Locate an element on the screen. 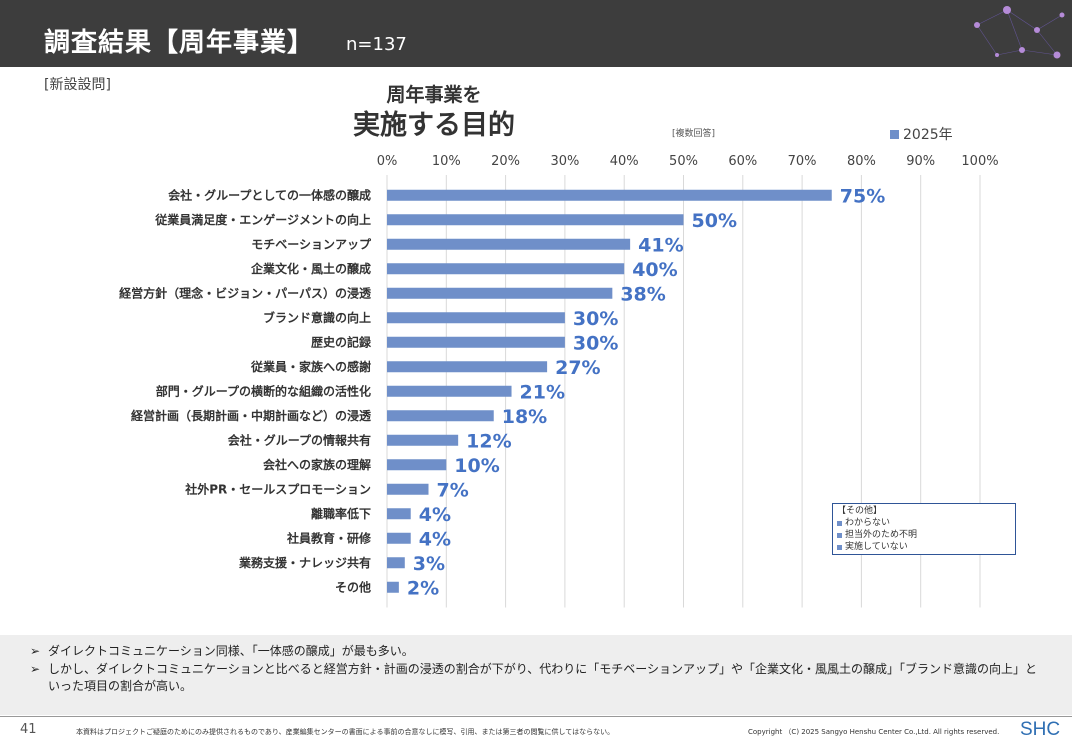 This screenshot has height=744, width=1072. category-label: 会社・グループの情報共有 is located at coordinates (299, 439).